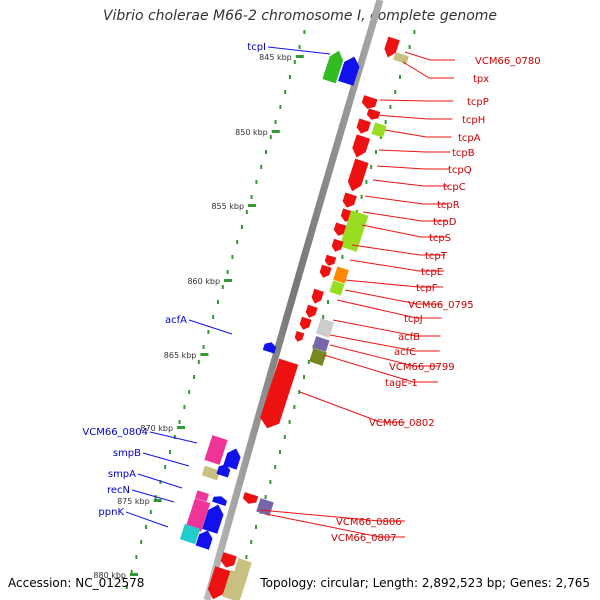 The width and height of the screenshot is (600, 600). What do you see at coordinates (441, 305) in the screenshot?
I see `gene-label-right: VCM66_0795` at bounding box center [441, 305].